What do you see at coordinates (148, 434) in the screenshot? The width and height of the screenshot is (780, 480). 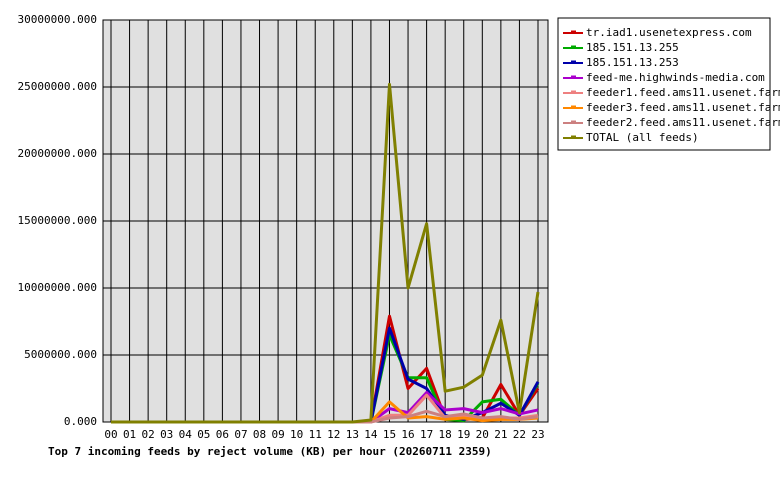 I see `x-tick-label: 02` at bounding box center [148, 434].